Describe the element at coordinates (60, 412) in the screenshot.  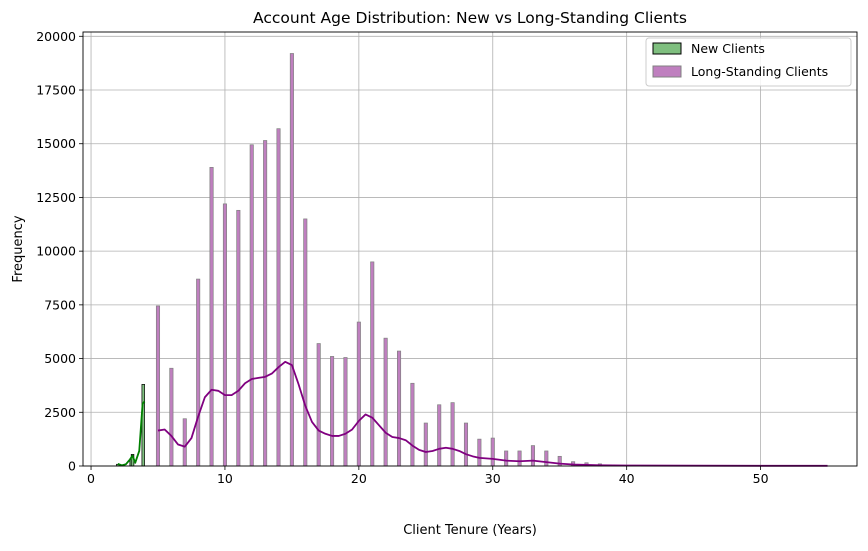
I see `y-tick-label: 2500` at that location.